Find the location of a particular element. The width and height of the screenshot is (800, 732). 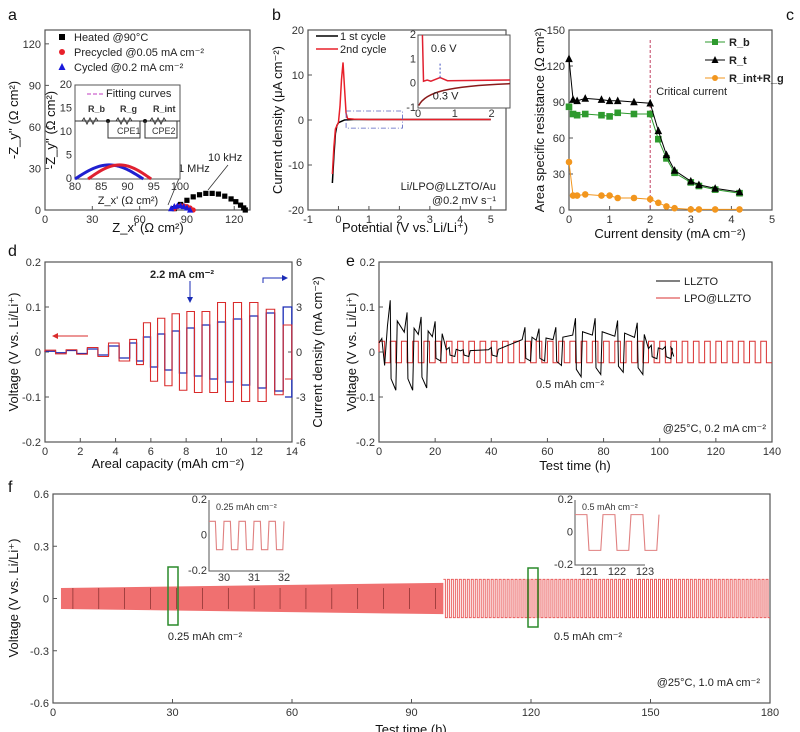

y-tick-label: 0.2 is located at coordinates (33, 263).